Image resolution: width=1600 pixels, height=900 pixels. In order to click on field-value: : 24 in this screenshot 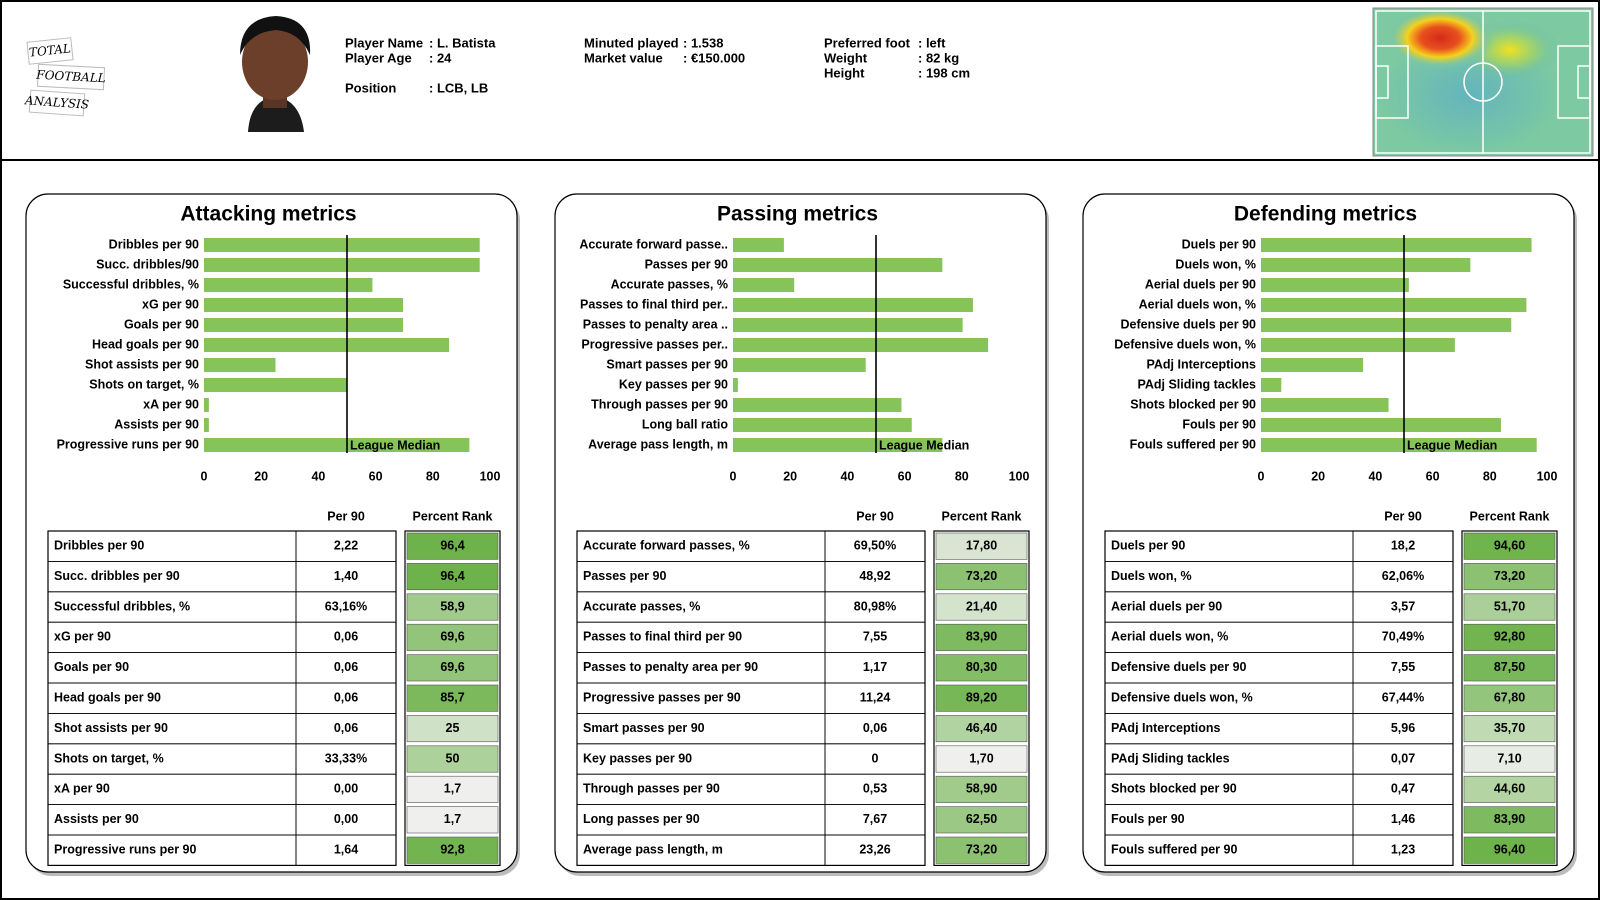, I will do `click(440, 57)`.